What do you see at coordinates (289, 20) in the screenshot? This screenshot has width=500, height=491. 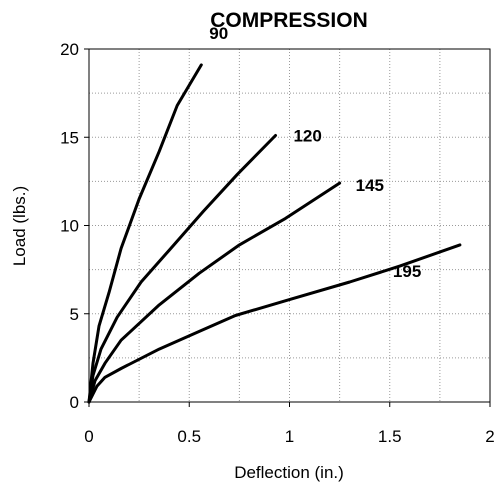 I see `chart-title: COMPRESSION` at bounding box center [289, 20].